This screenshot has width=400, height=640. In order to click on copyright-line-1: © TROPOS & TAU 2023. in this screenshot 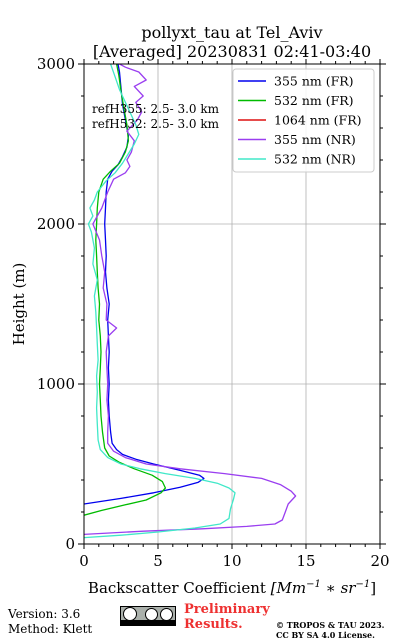, I will do `click(330, 625)`.